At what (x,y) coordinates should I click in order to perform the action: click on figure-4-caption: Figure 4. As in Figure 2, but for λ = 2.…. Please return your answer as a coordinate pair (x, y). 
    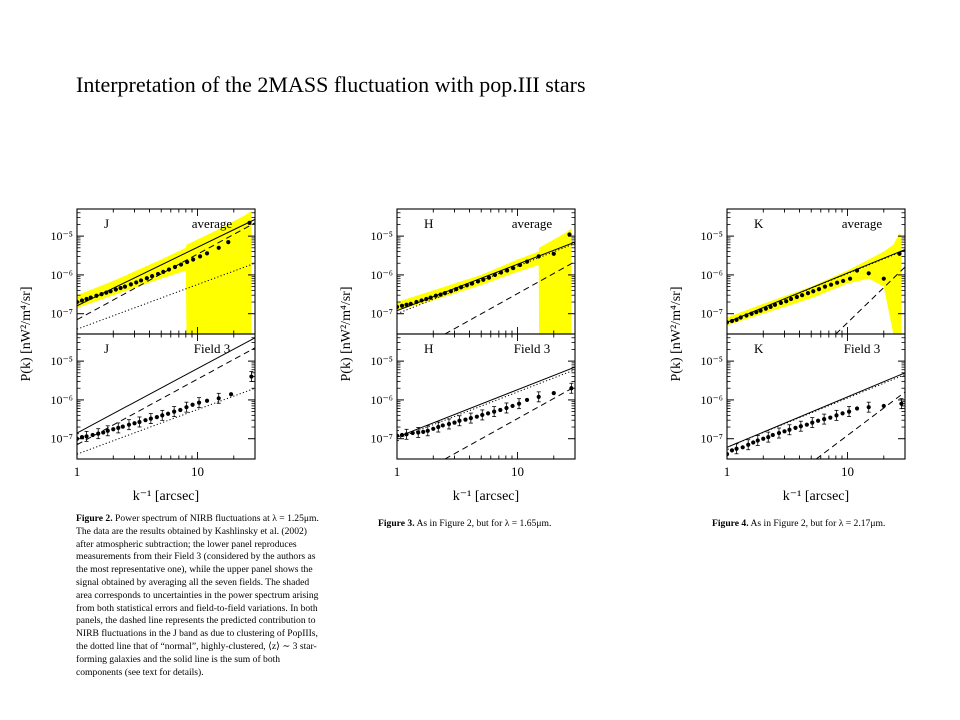
    Looking at the image, I should click on (832, 524).